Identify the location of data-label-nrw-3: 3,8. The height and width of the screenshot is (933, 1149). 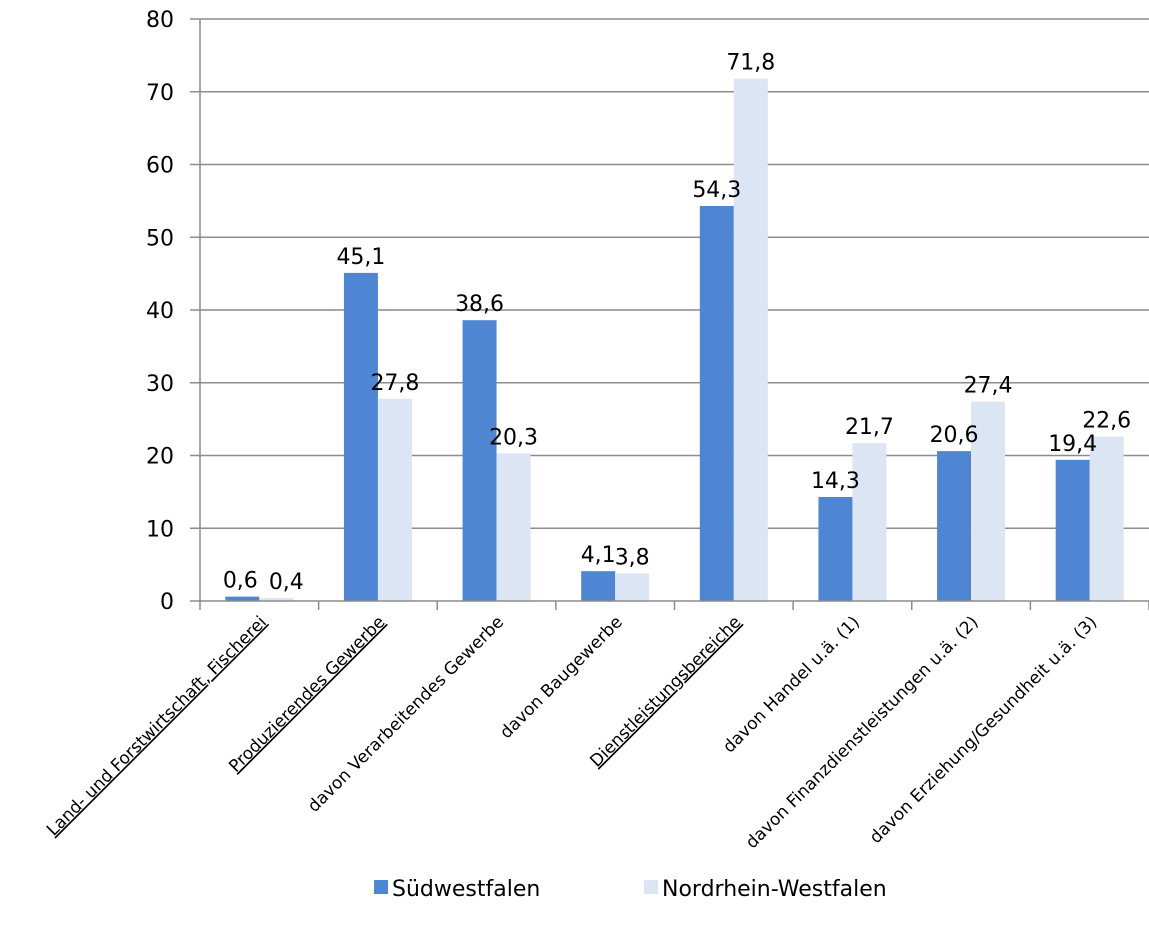
(632, 557).